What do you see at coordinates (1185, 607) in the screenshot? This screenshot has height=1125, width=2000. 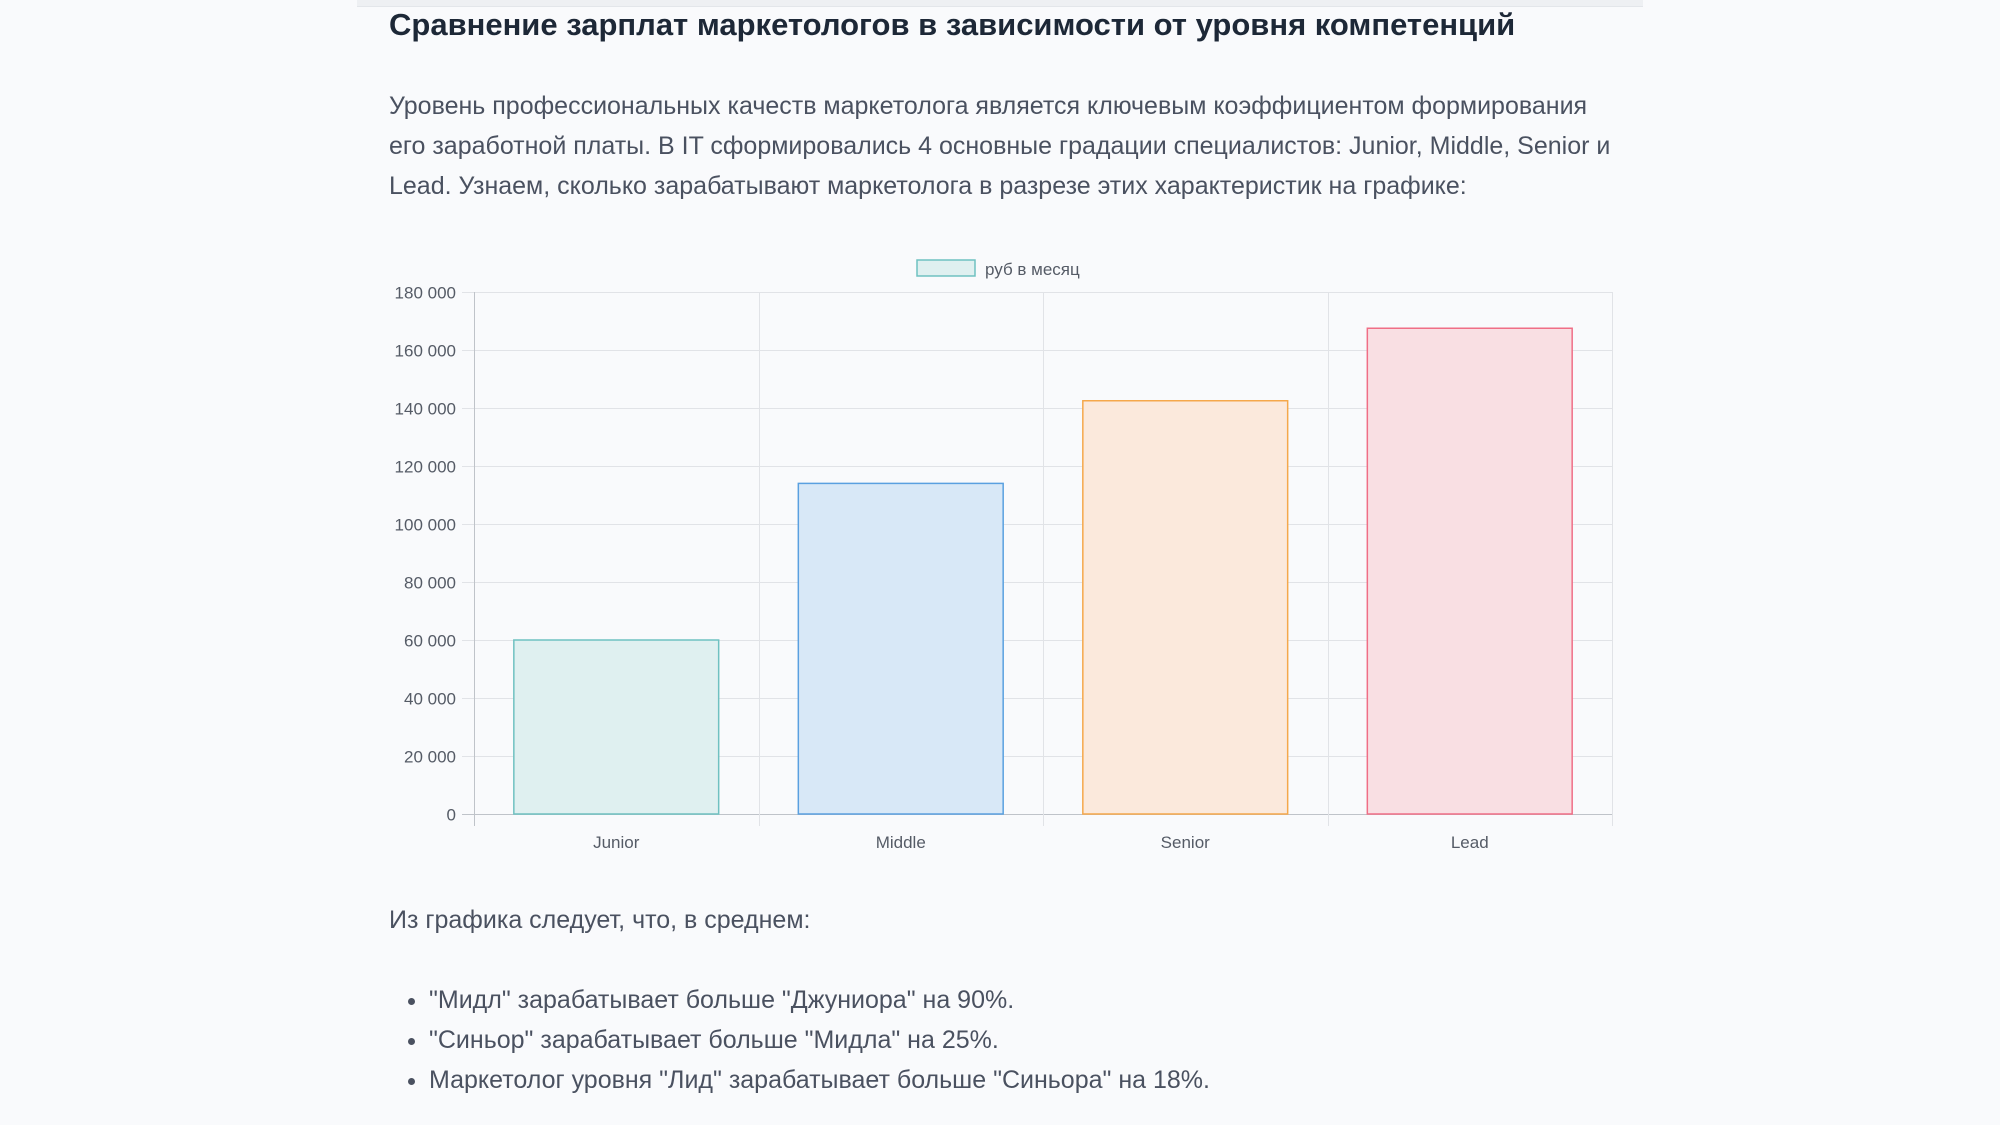 I see `bar-senior` at bounding box center [1185, 607].